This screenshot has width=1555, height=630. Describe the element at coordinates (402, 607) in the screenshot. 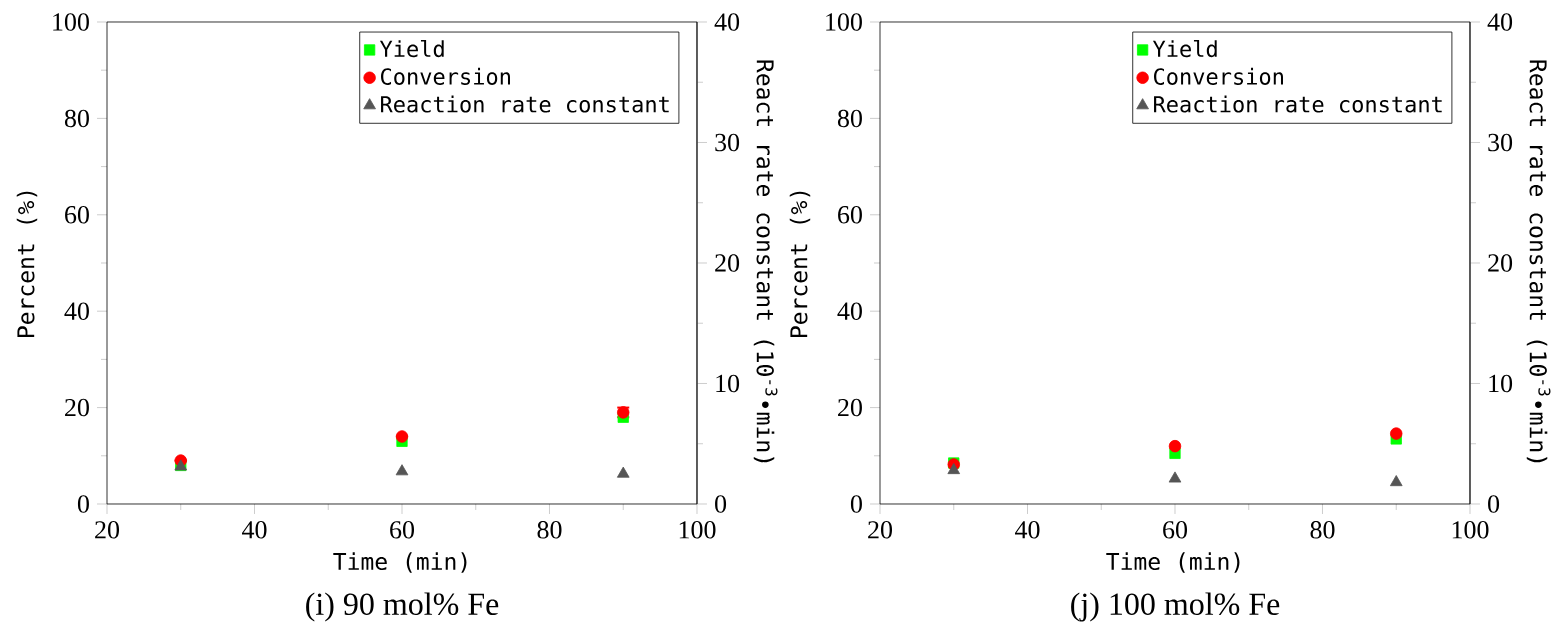

I see `text: (i) 90 mol% Fe` at that location.